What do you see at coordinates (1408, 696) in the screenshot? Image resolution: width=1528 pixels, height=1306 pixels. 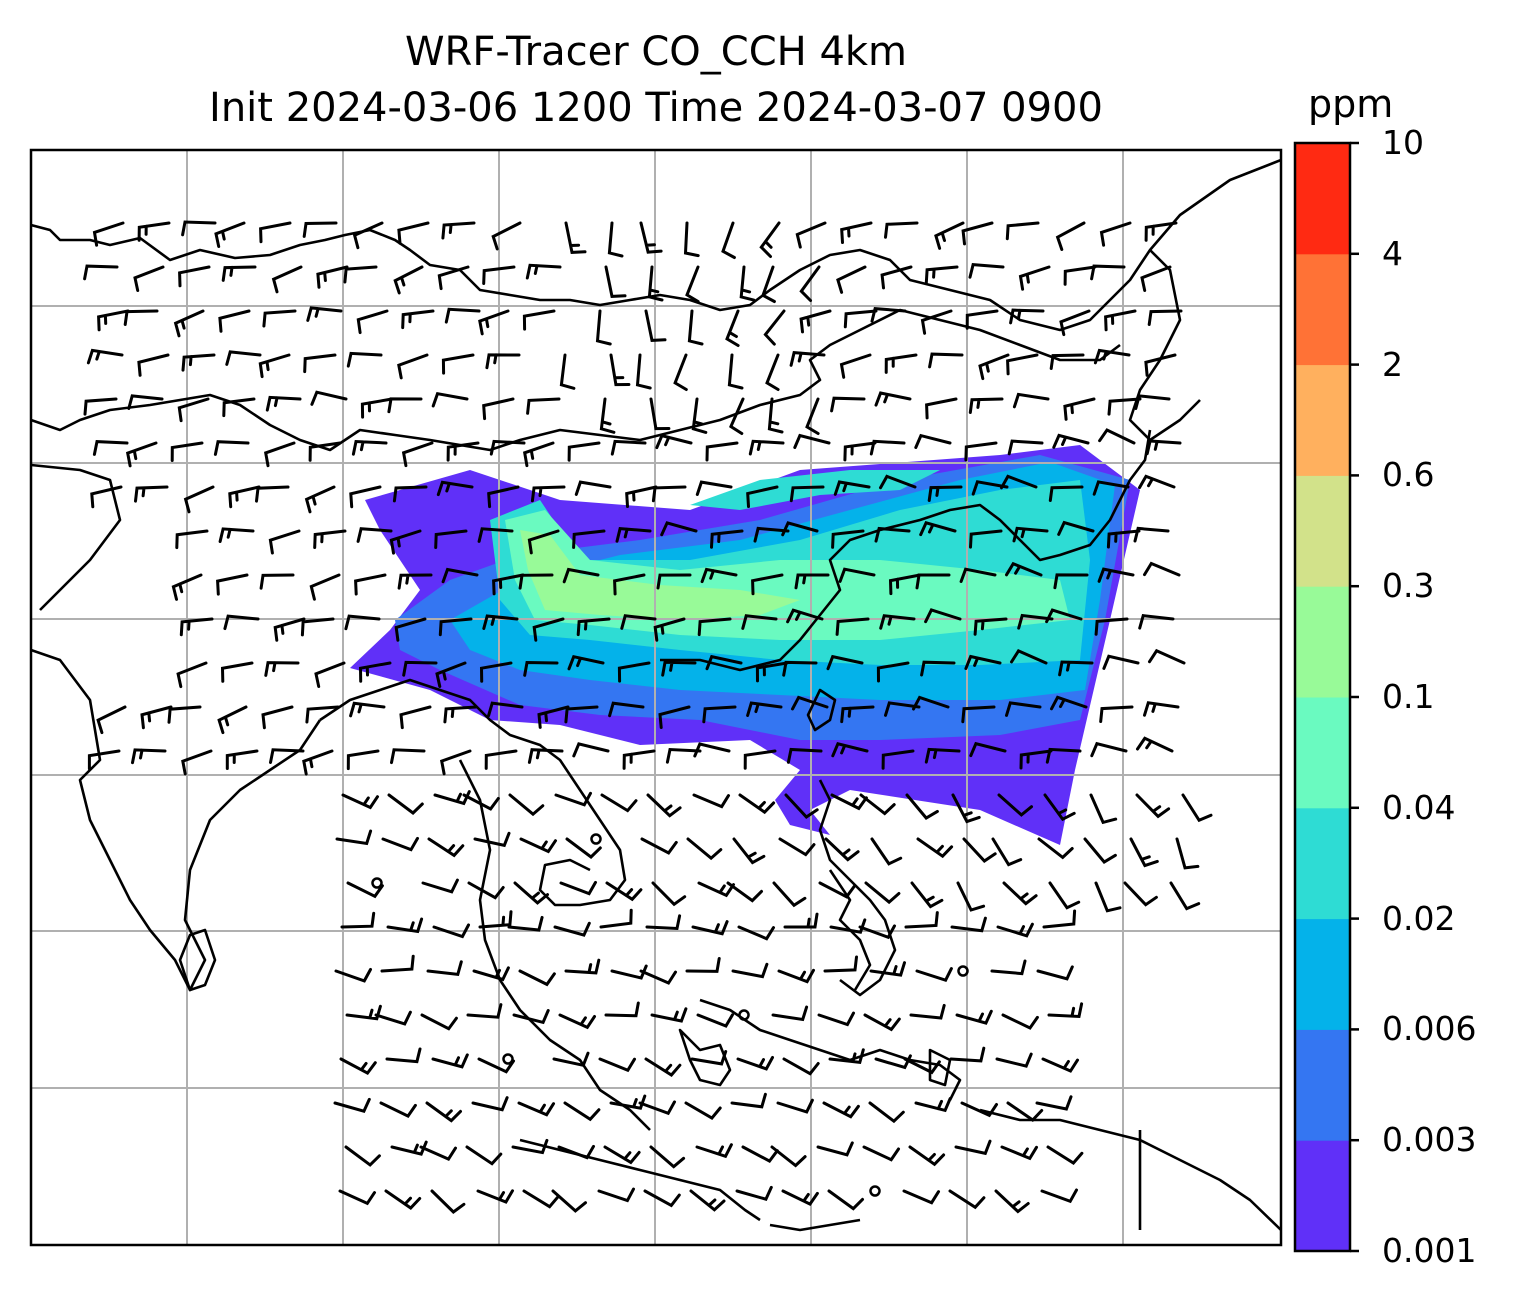 I see `colorbar-tick-label: 0.1` at bounding box center [1408, 696].